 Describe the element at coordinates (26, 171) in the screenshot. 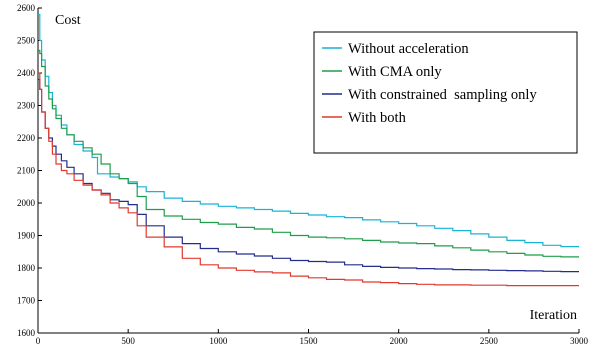

I see `y-tick-label: 2100` at that location.